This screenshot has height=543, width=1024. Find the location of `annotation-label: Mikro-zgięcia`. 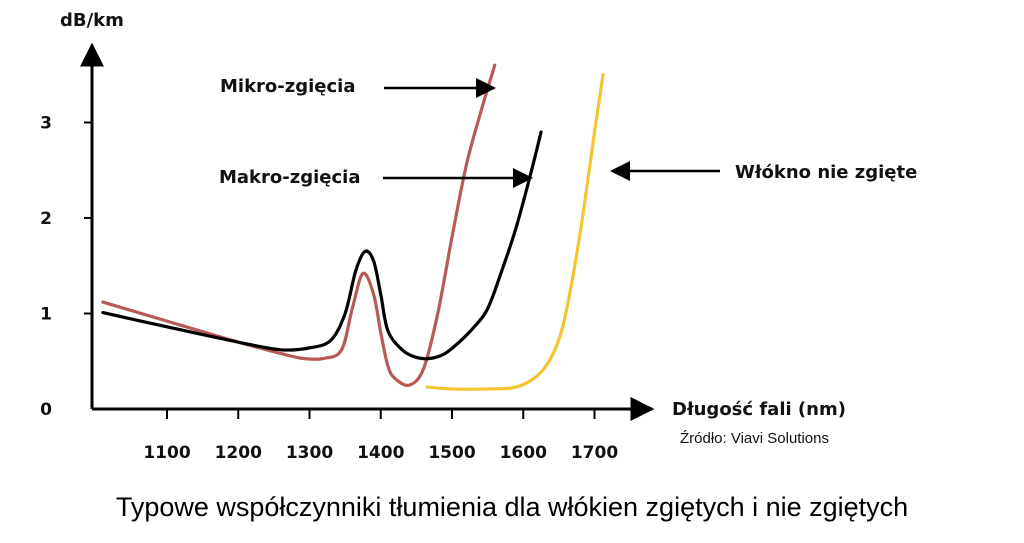

annotation-label: Mikro-zgięcia is located at coordinates (288, 86).